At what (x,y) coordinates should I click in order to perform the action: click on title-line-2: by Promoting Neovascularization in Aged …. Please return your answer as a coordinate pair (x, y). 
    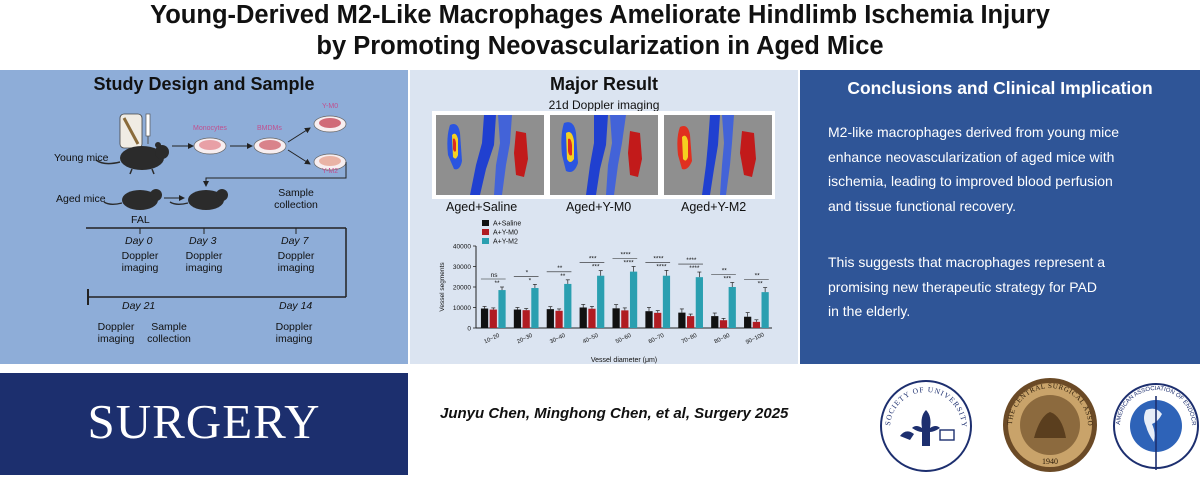
    Looking at the image, I should click on (600, 46).